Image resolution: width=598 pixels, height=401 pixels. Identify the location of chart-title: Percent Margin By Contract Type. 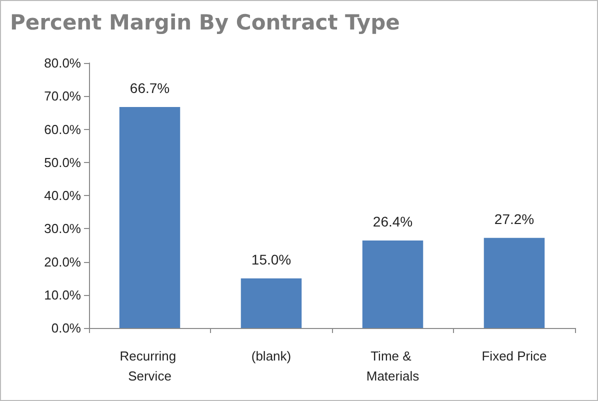
(205, 22).